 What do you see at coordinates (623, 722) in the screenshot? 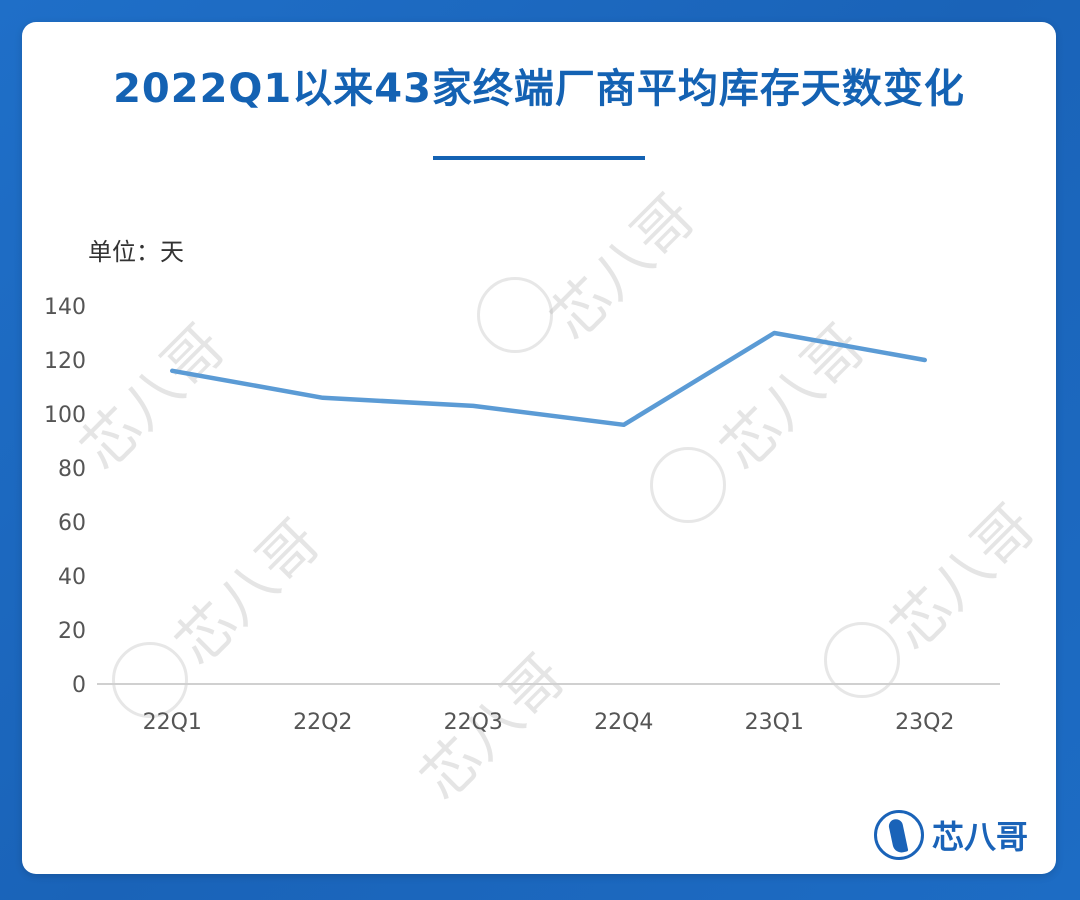
I see `x-tick-label: 22Q4` at bounding box center [623, 722].